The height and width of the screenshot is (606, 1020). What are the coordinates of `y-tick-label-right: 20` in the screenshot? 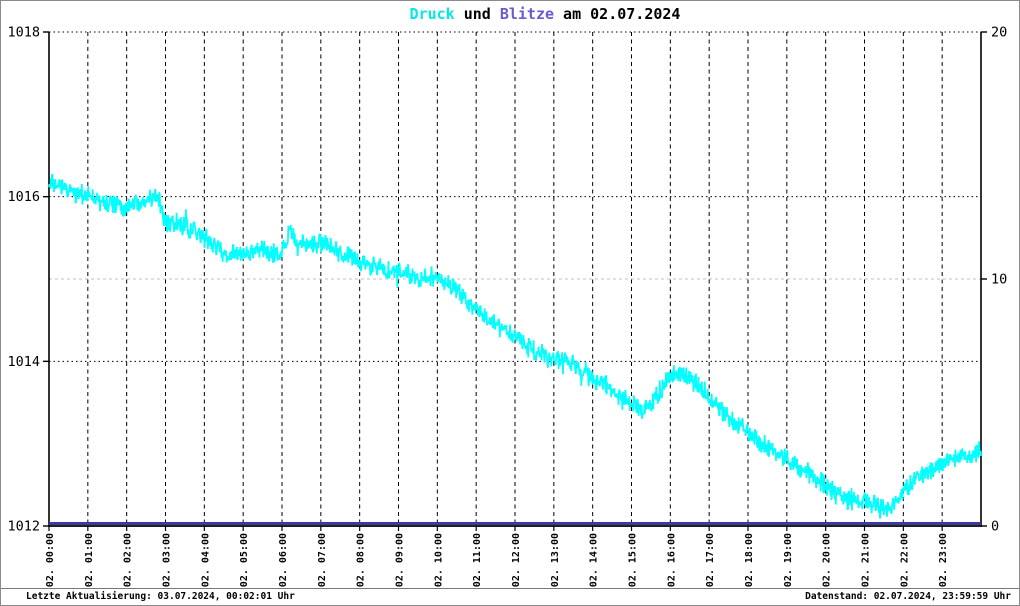 It's located at (999, 33).